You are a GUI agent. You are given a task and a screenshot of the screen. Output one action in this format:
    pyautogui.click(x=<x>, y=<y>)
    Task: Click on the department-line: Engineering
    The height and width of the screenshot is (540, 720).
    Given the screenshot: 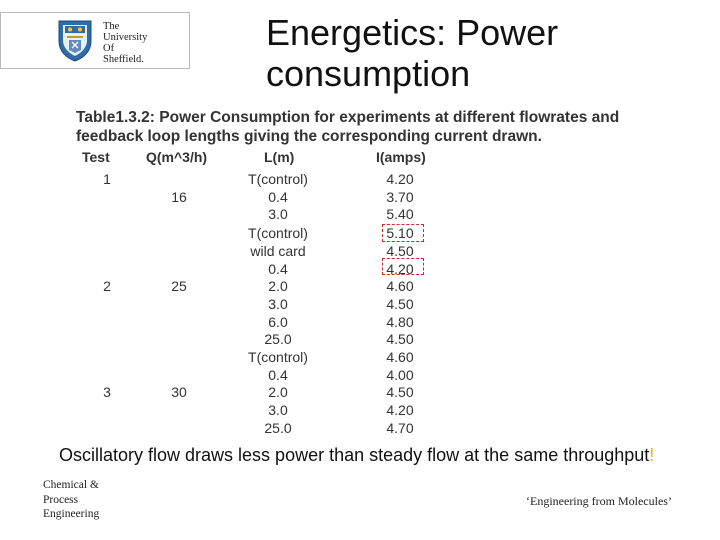 What is the action you would take?
    pyautogui.click(x=71, y=514)
    